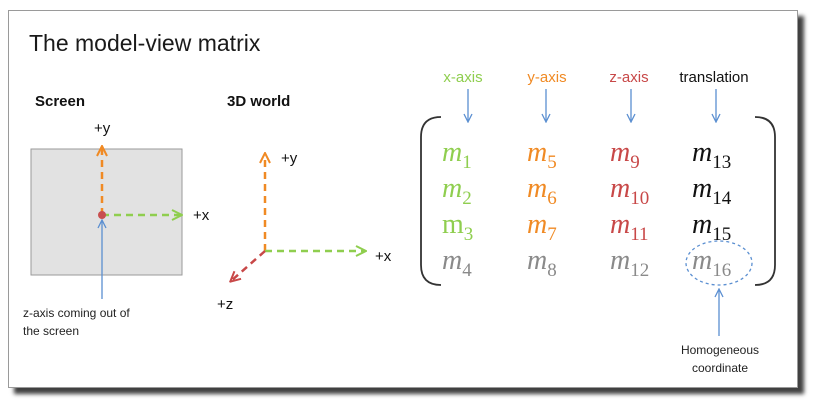 The height and width of the screenshot is (405, 818). I want to click on homogeneous-highlight-ellipse, so click(719, 263).